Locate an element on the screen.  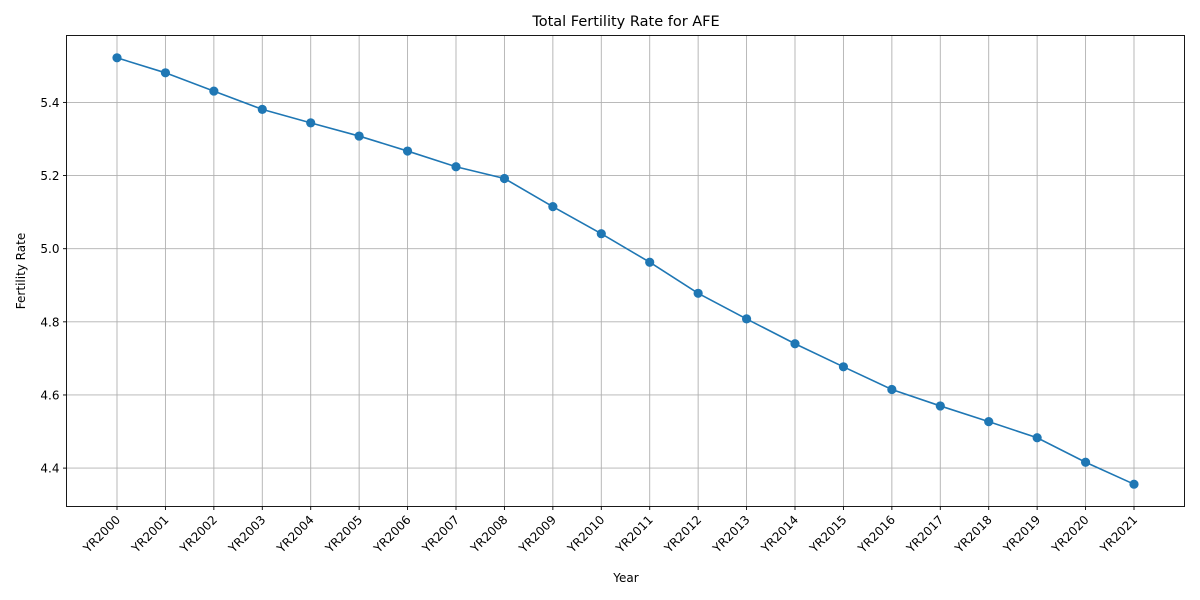
y-tick-label: 5.4 is located at coordinates (49, 103).